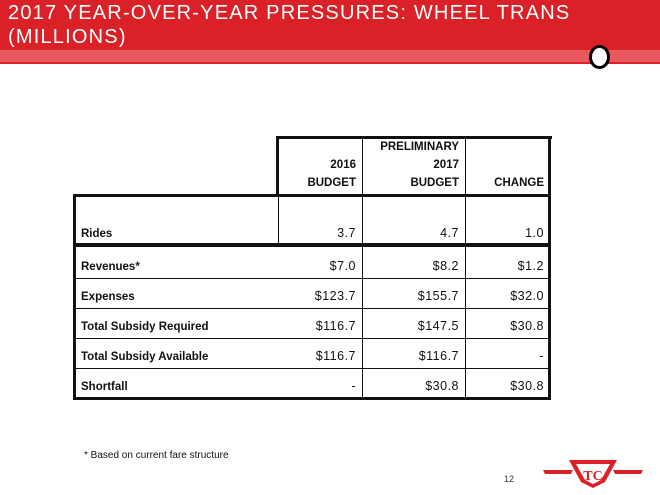 This screenshot has width=660, height=495. I want to click on page-number: 12, so click(509, 479).